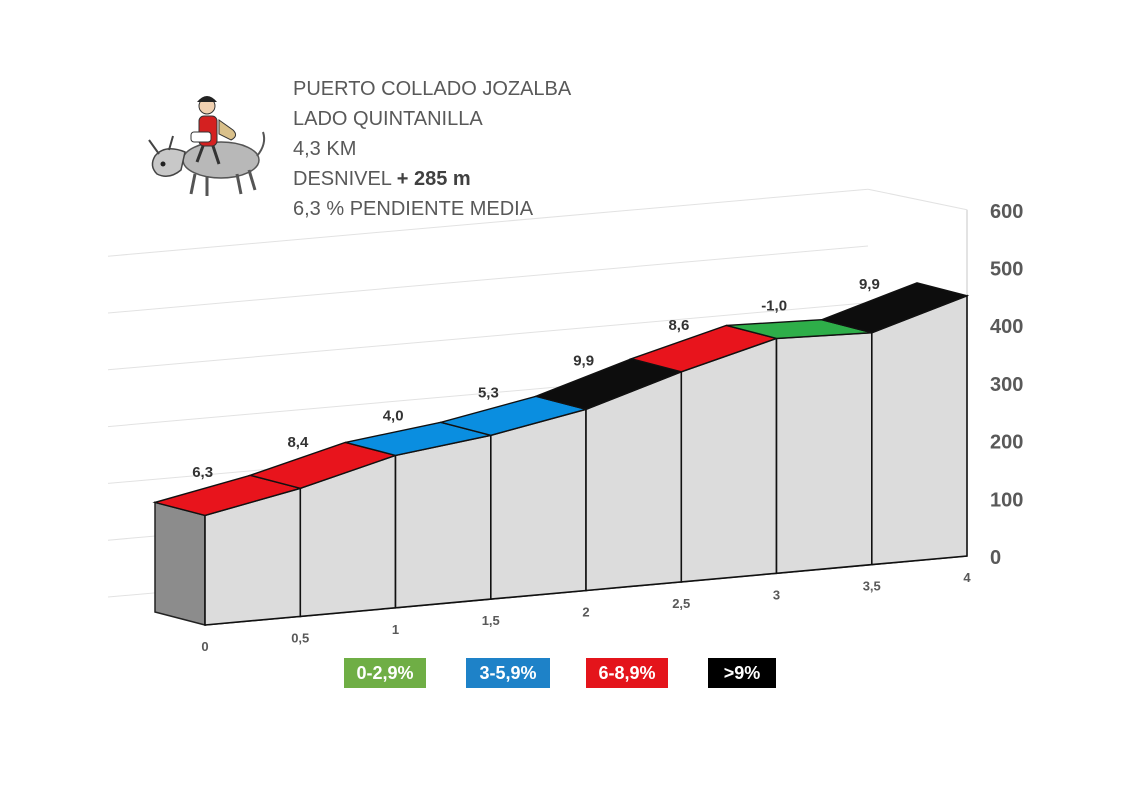  What do you see at coordinates (1006, 270) in the screenshot?
I see `y-tick-label: 500` at bounding box center [1006, 270].